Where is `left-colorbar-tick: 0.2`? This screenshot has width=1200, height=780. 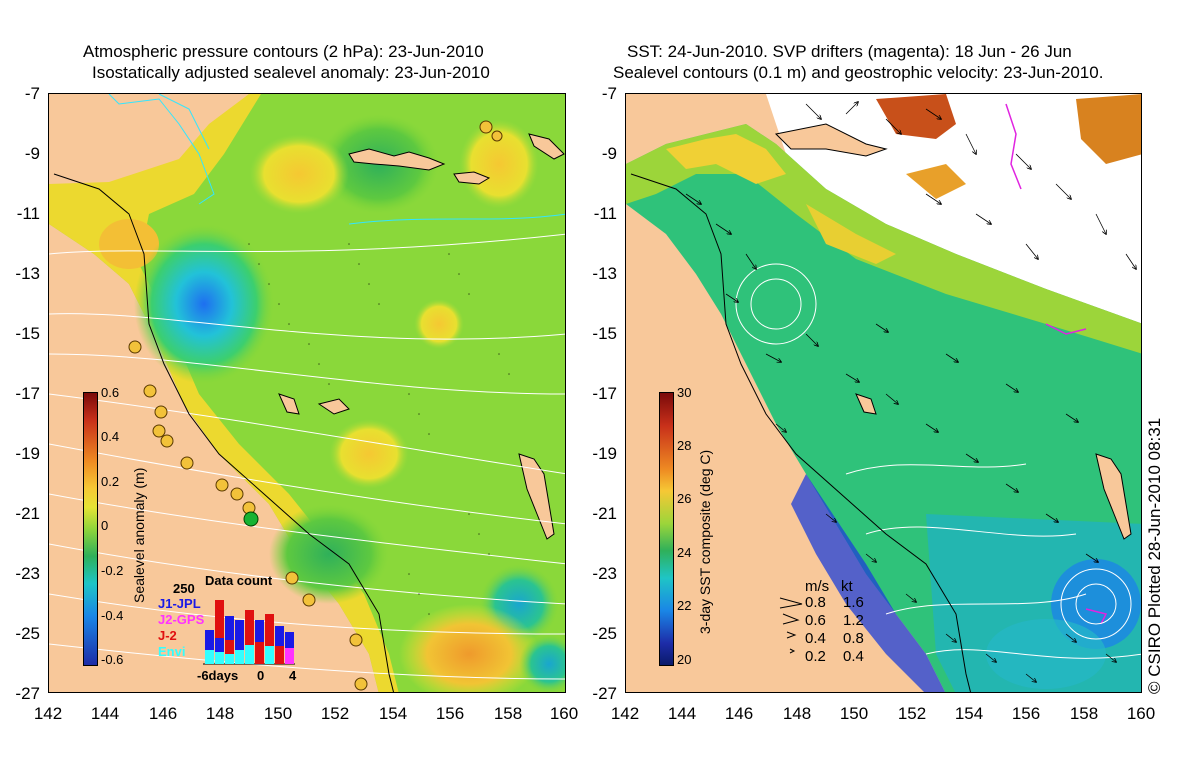 left-colorbar-tick: 0.2 is located at coordinates (110, 481).